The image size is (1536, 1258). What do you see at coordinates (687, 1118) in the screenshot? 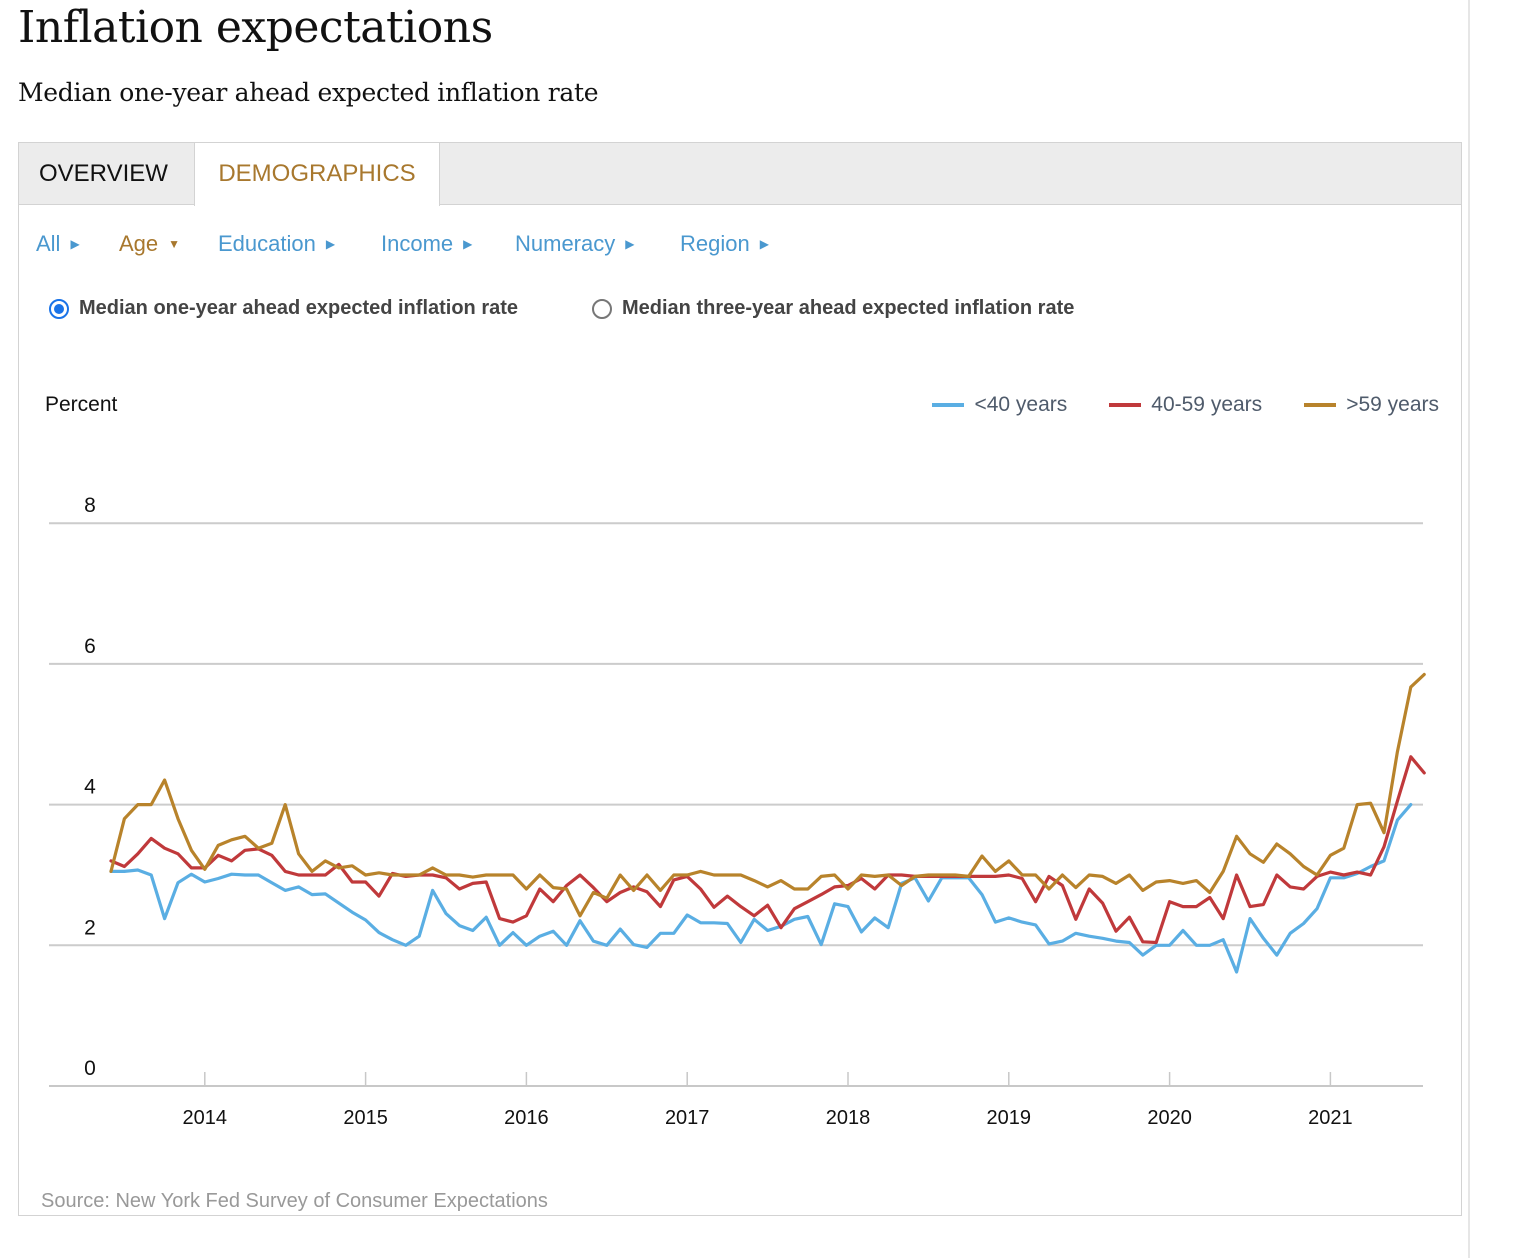
I see `x-tick-label: 2017` at bounding box center [687, 1118].